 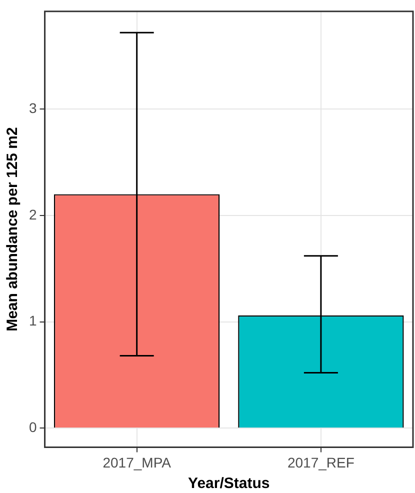 I want to click on y-tick-label: 3, so click(x=32, y=108).